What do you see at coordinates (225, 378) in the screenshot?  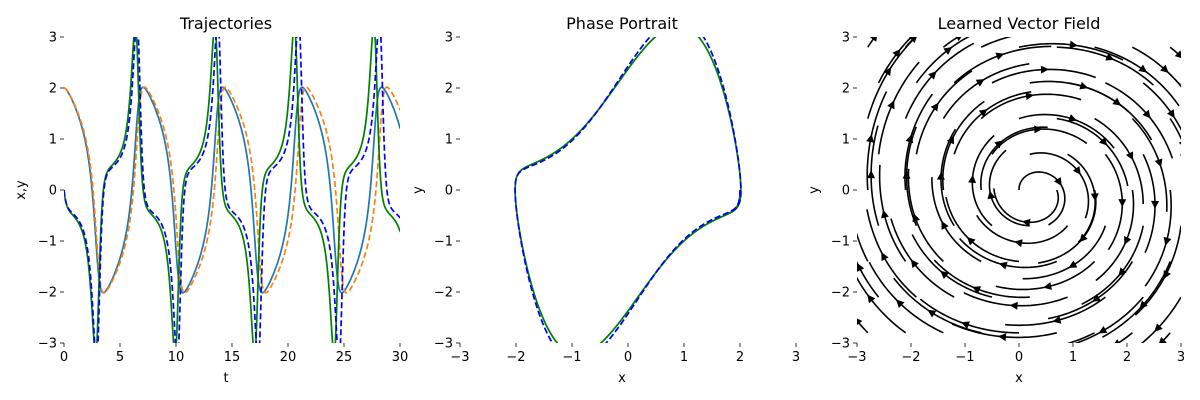 I see `x-axis-label: t` at bounding box center [225, 378].